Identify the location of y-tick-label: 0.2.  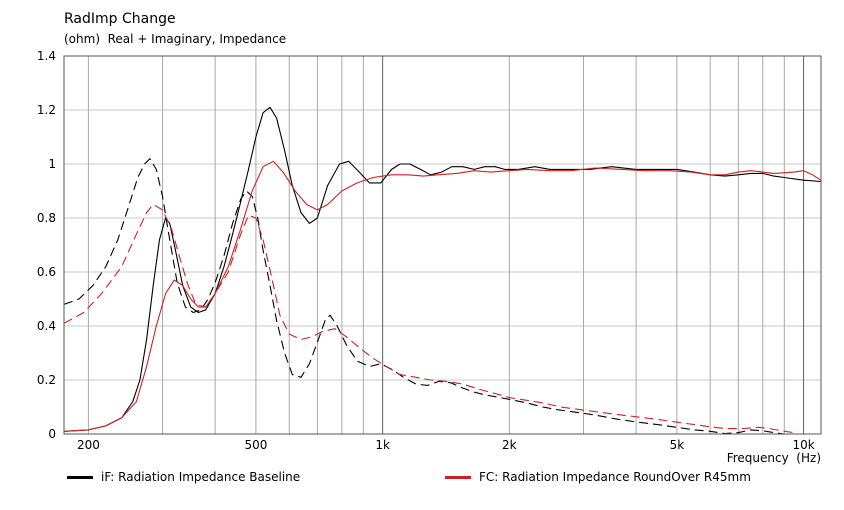
(46, 380).